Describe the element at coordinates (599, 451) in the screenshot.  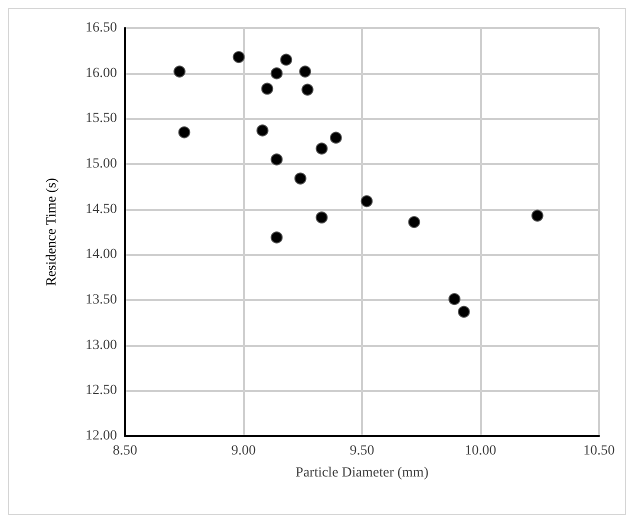
I see `x-tick-label: 10.50` at that location.